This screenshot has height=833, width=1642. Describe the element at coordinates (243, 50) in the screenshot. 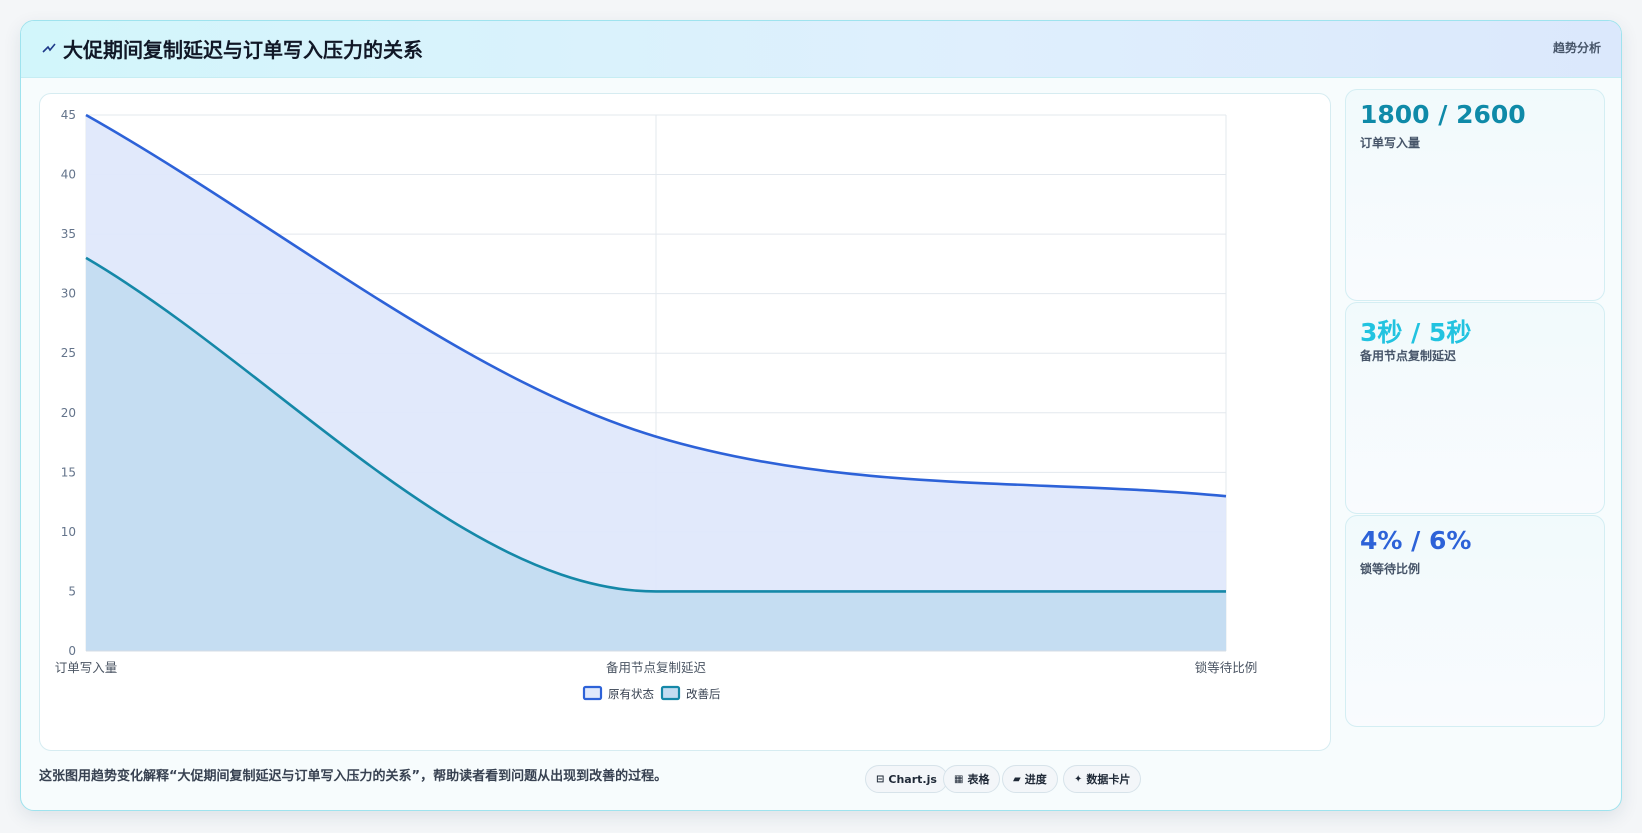

I see `page-title: 大促期间复制延迟与订单写入压力的关系` at that location.